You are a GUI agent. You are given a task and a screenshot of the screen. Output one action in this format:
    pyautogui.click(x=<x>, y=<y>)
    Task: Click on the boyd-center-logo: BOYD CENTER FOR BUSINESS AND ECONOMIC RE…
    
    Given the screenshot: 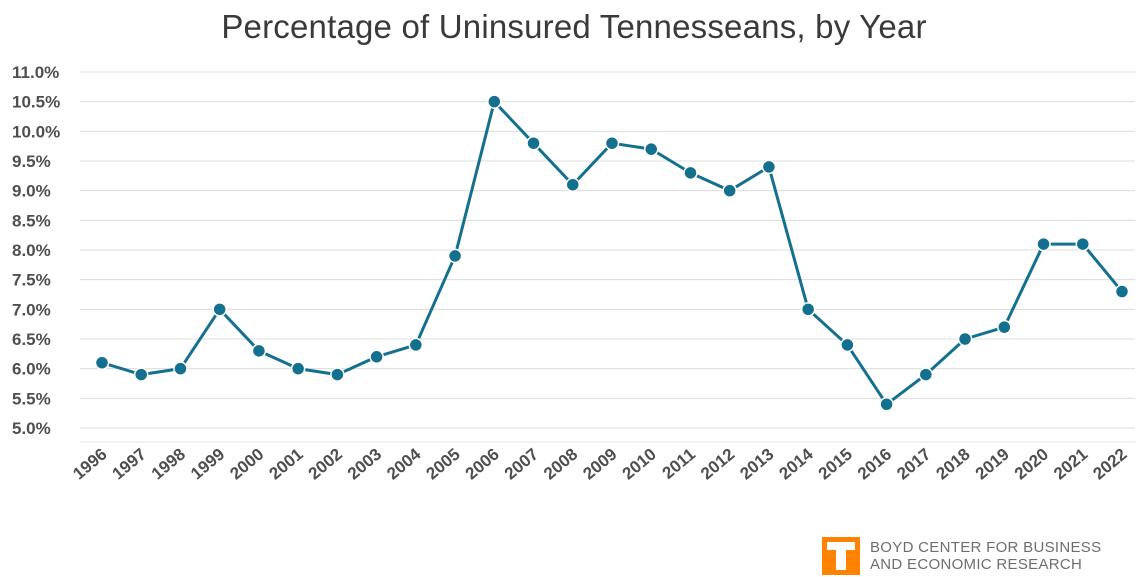 What is the action you would take?
    pyautogui.click(x=961, y=556)
    